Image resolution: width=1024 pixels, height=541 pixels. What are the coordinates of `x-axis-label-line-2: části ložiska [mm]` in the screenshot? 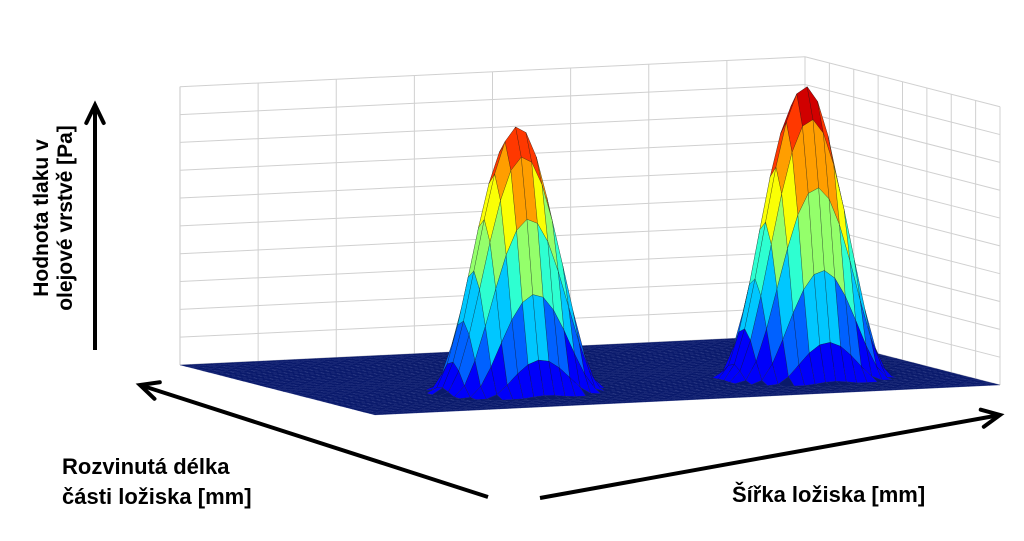 It's located at (157, 496).